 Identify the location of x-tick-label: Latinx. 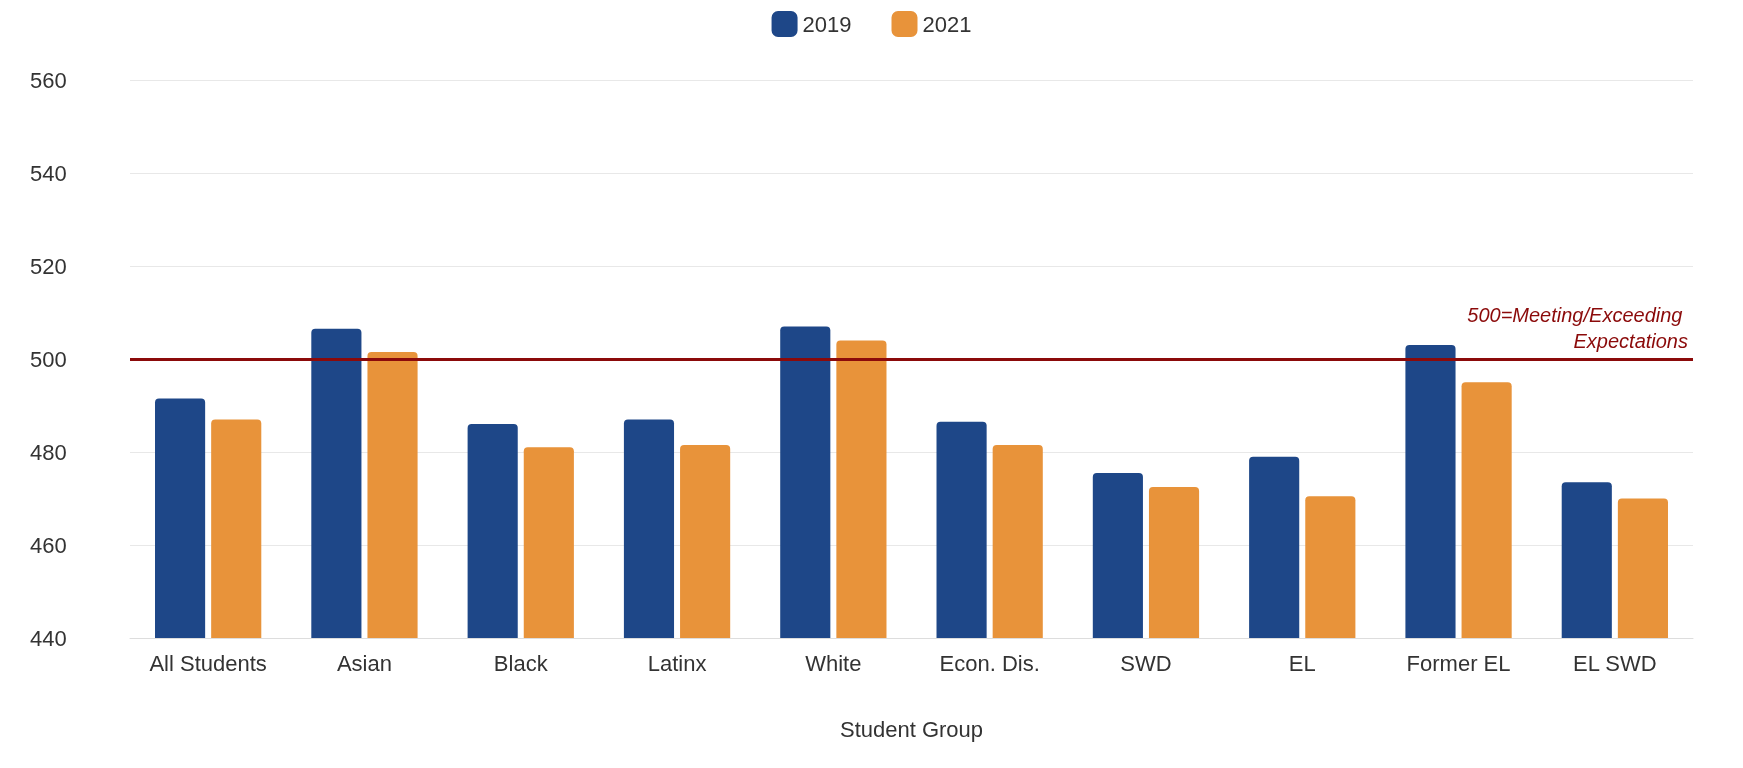
(677, 663).